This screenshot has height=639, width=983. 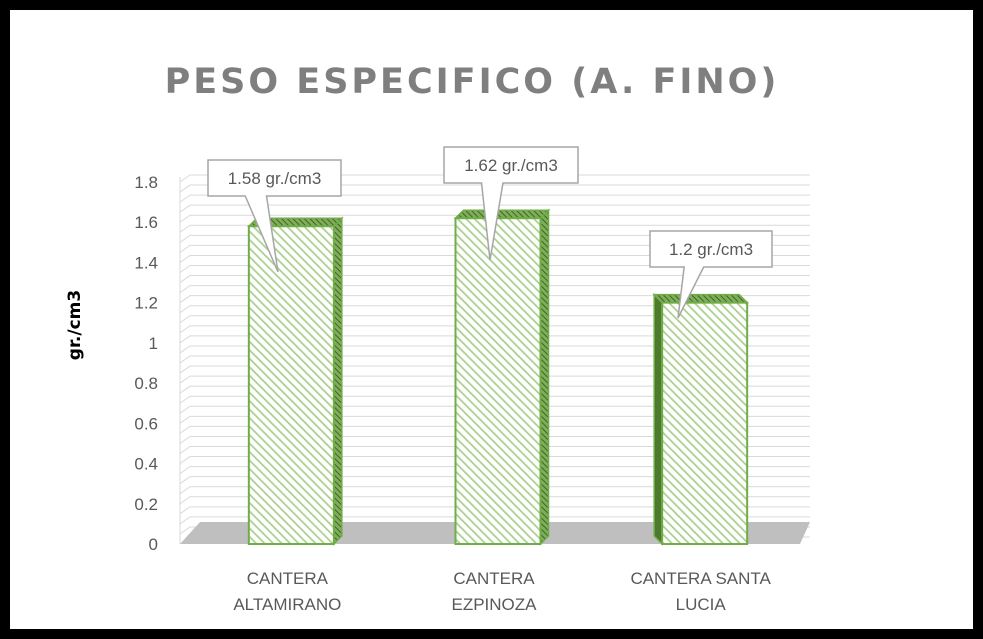 What do you see at coordinates (287, 604) in the screenshot?
I see `category-label-line: ALTAMIRANO` at bounding box center [287, 604].